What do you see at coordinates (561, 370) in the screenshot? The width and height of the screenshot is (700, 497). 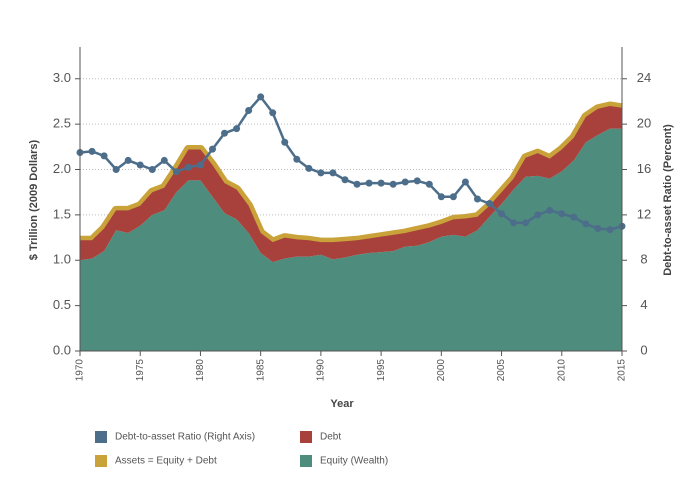 I see `x-tick-label: 2010` at bounding box center [561, 370].